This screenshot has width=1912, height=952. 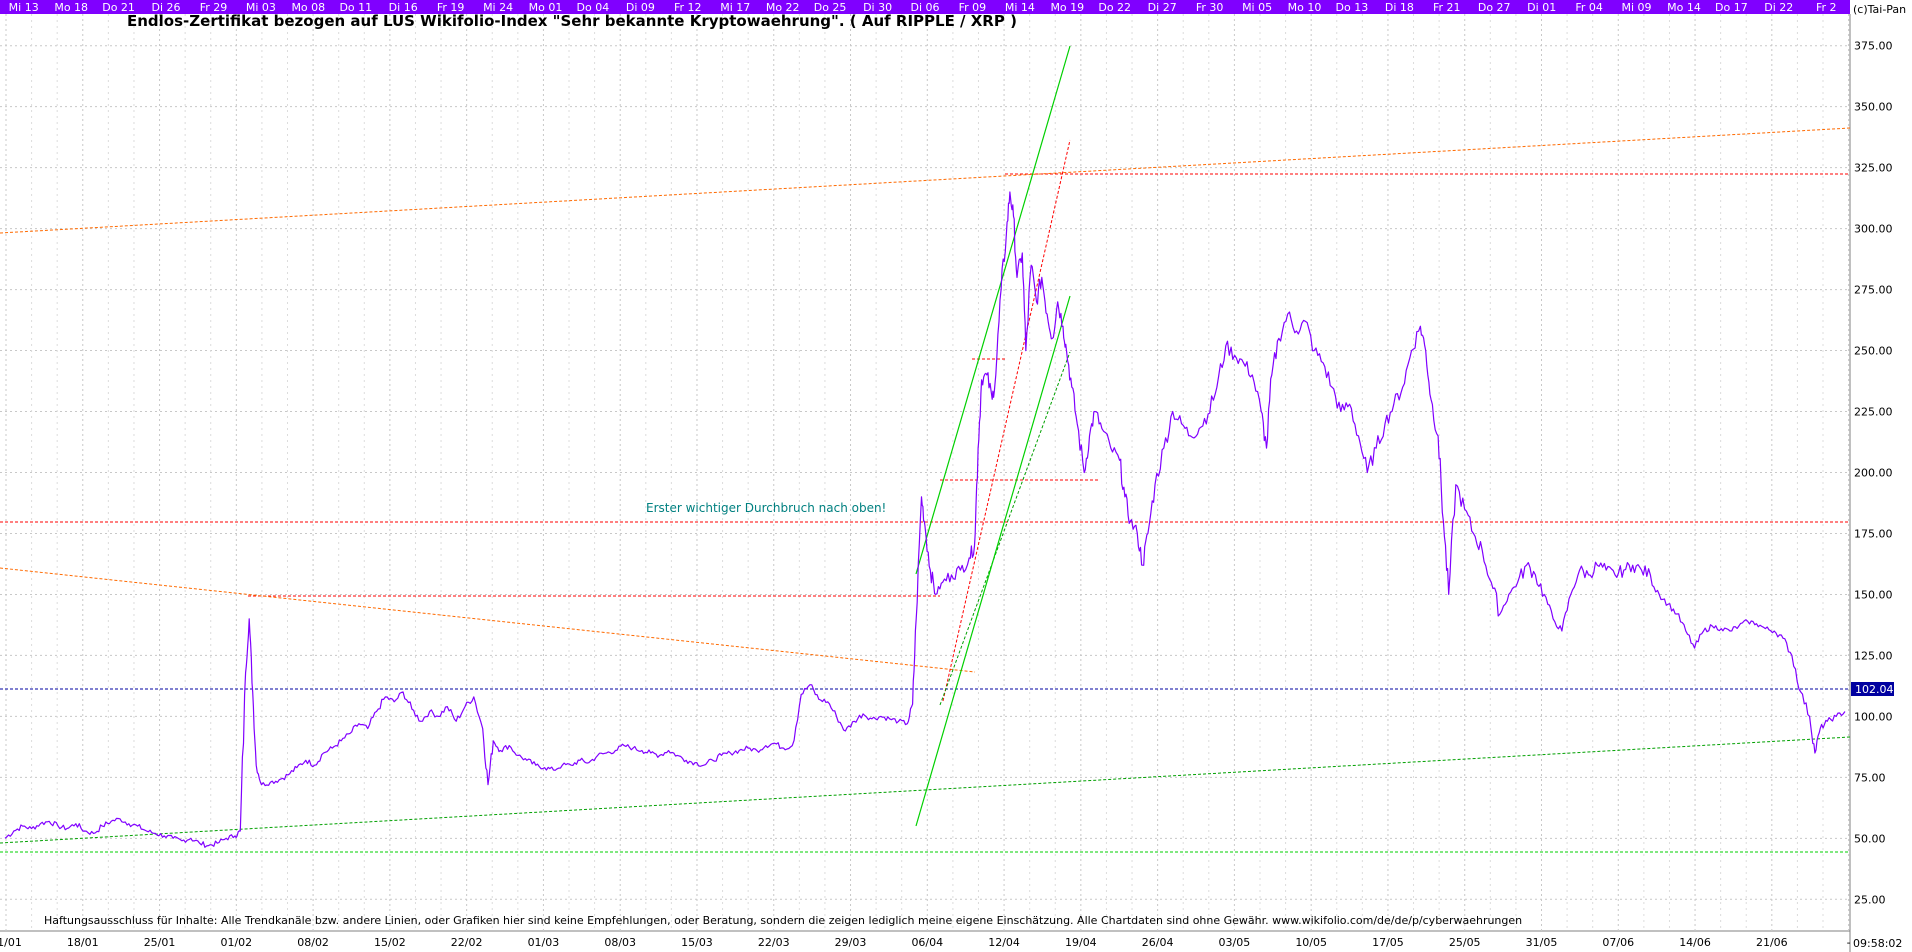 What do you see at coordinates (83, 942) in the screenshot?
I see `x-tick-label: 18/01` at bounding box center [83, 942].